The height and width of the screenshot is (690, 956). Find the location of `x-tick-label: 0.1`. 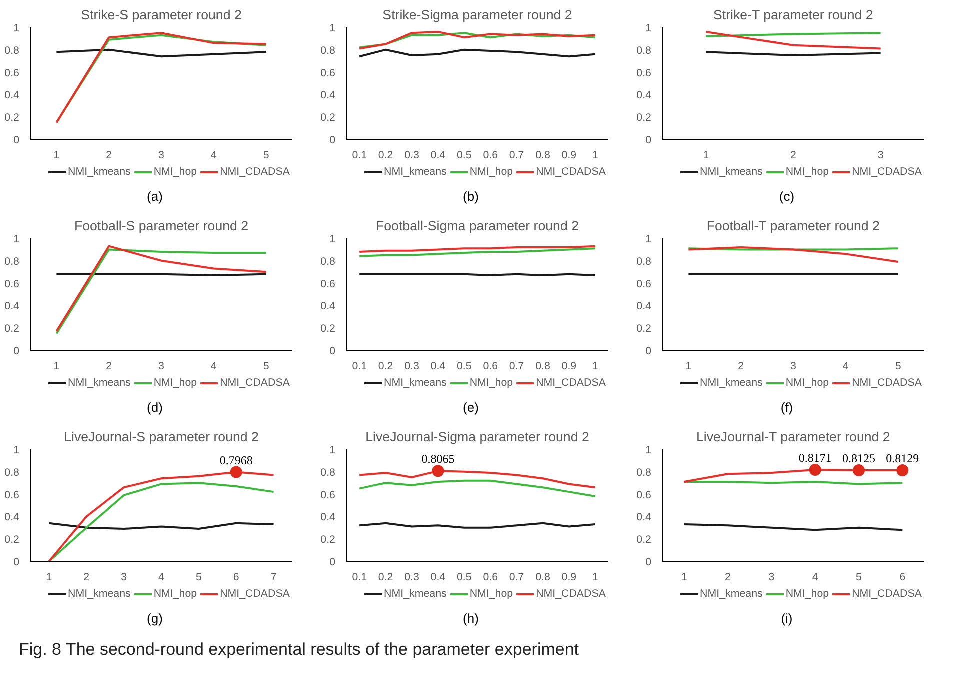

x-tick-label: 0.1 is located at coordinates (360, 366).